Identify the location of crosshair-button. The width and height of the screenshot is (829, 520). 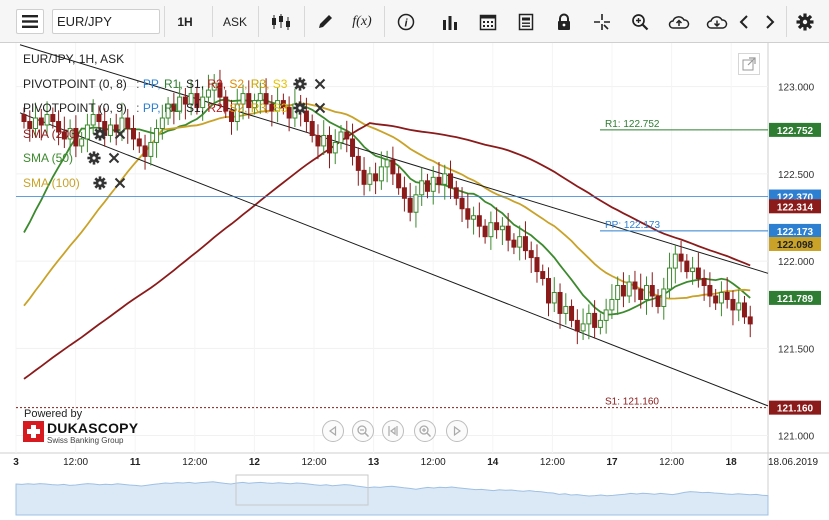
(602, 21).